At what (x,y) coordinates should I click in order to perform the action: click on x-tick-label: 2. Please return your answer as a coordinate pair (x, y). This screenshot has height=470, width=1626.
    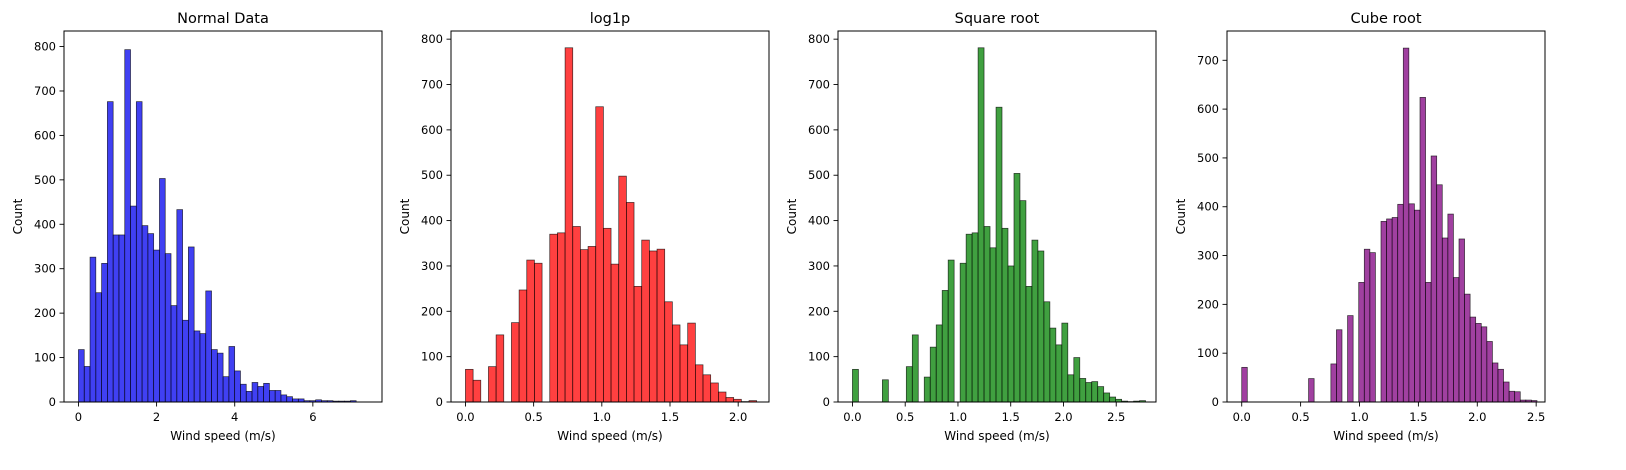
    Looking at the image, I should click on (156, 417).